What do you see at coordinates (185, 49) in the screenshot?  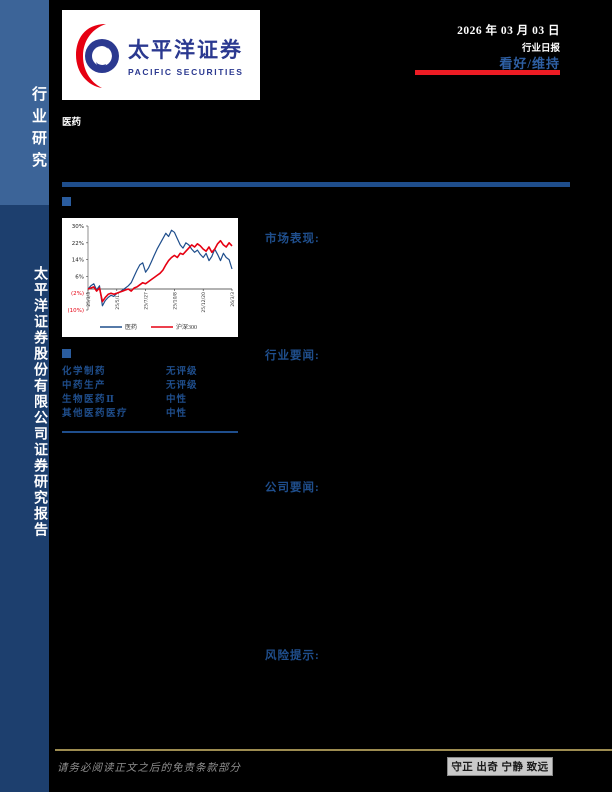 I see `logo-chinese-name: 太平洋证券` at bounding box center [185, 49].